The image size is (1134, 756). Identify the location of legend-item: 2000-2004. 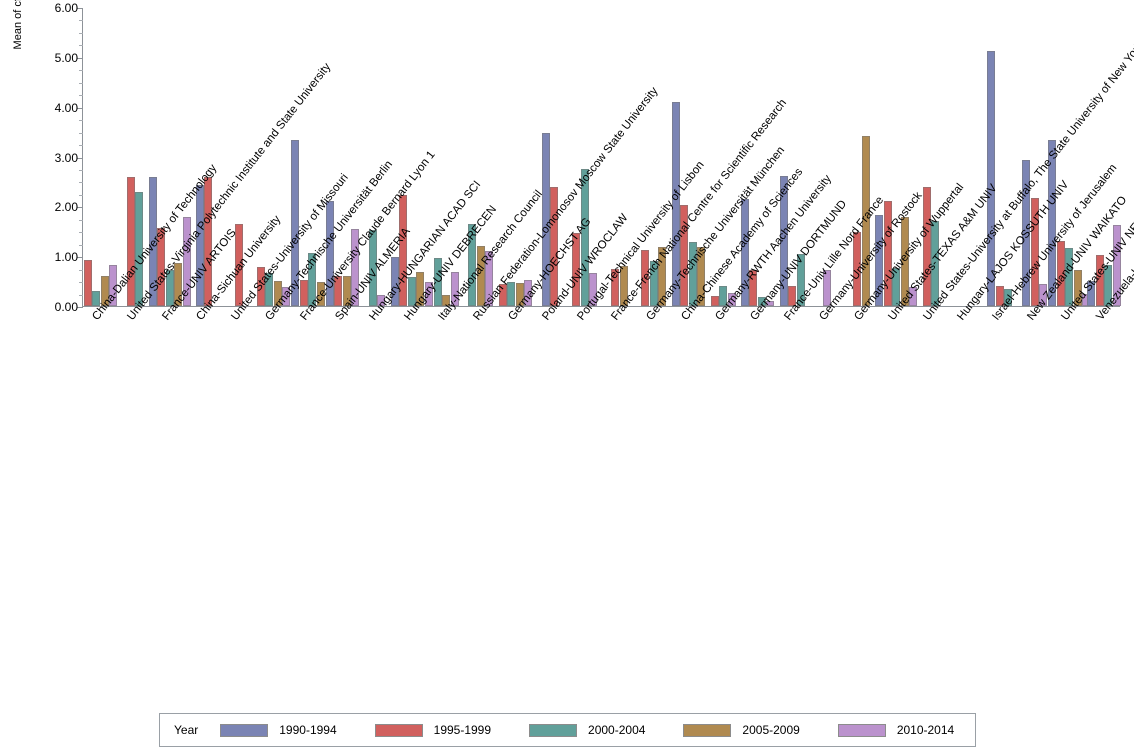
(587, 730).